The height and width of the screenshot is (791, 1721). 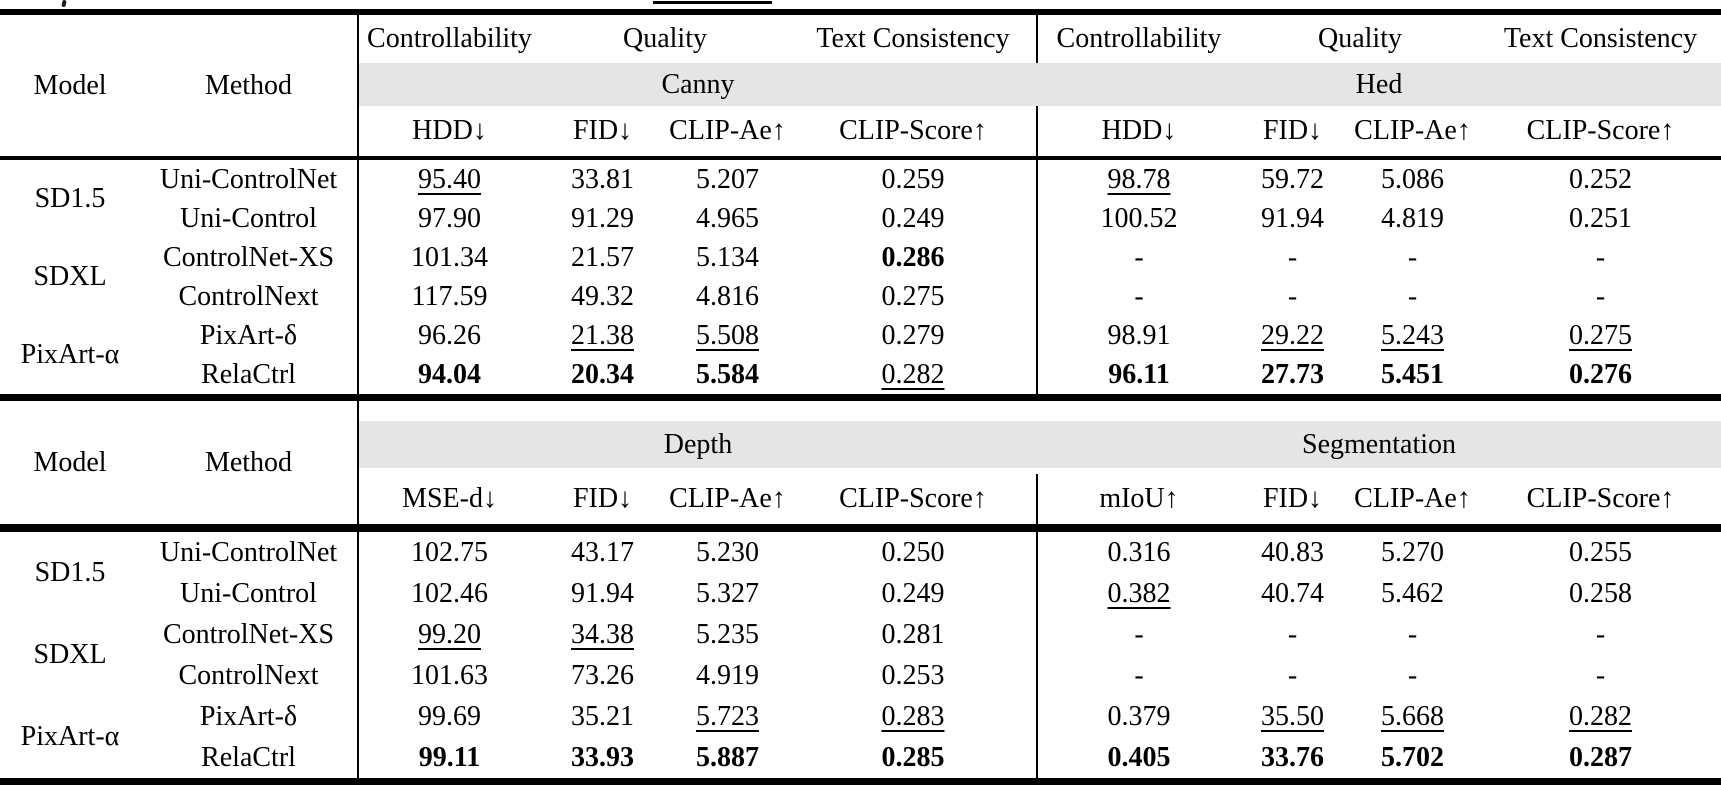 I want to click on metric-value-cell: 94.04, so click(x=449, y=374).